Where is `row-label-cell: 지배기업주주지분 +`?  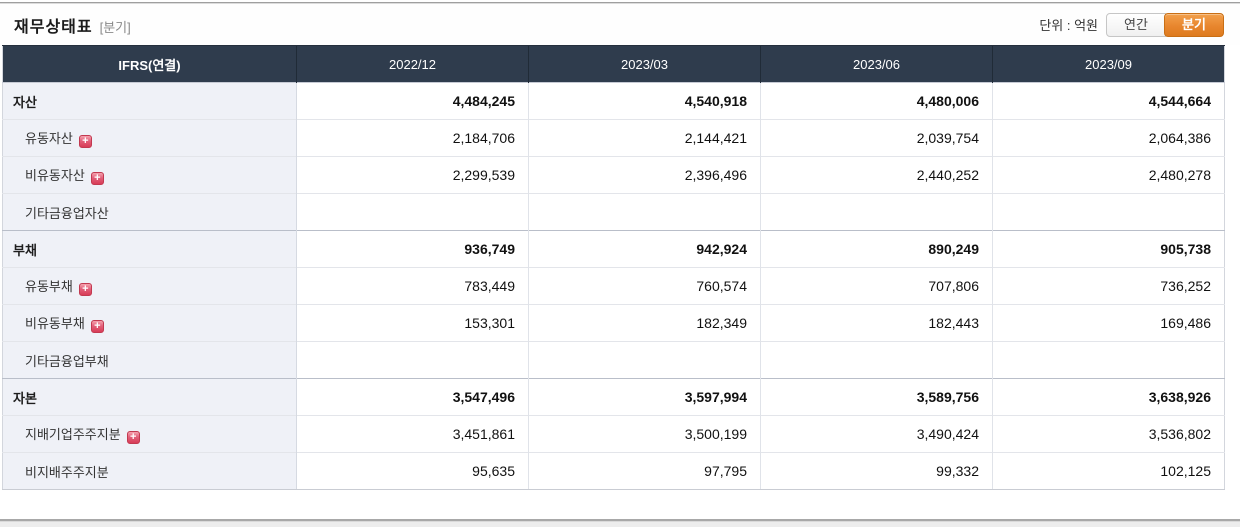
row-label-cell: 지배기업주주지분 + is located at coordinates (149, 434).